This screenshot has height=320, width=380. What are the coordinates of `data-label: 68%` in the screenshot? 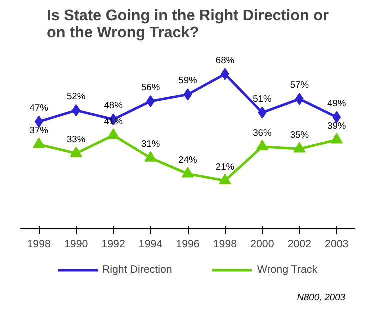 It's located at (225, 60).